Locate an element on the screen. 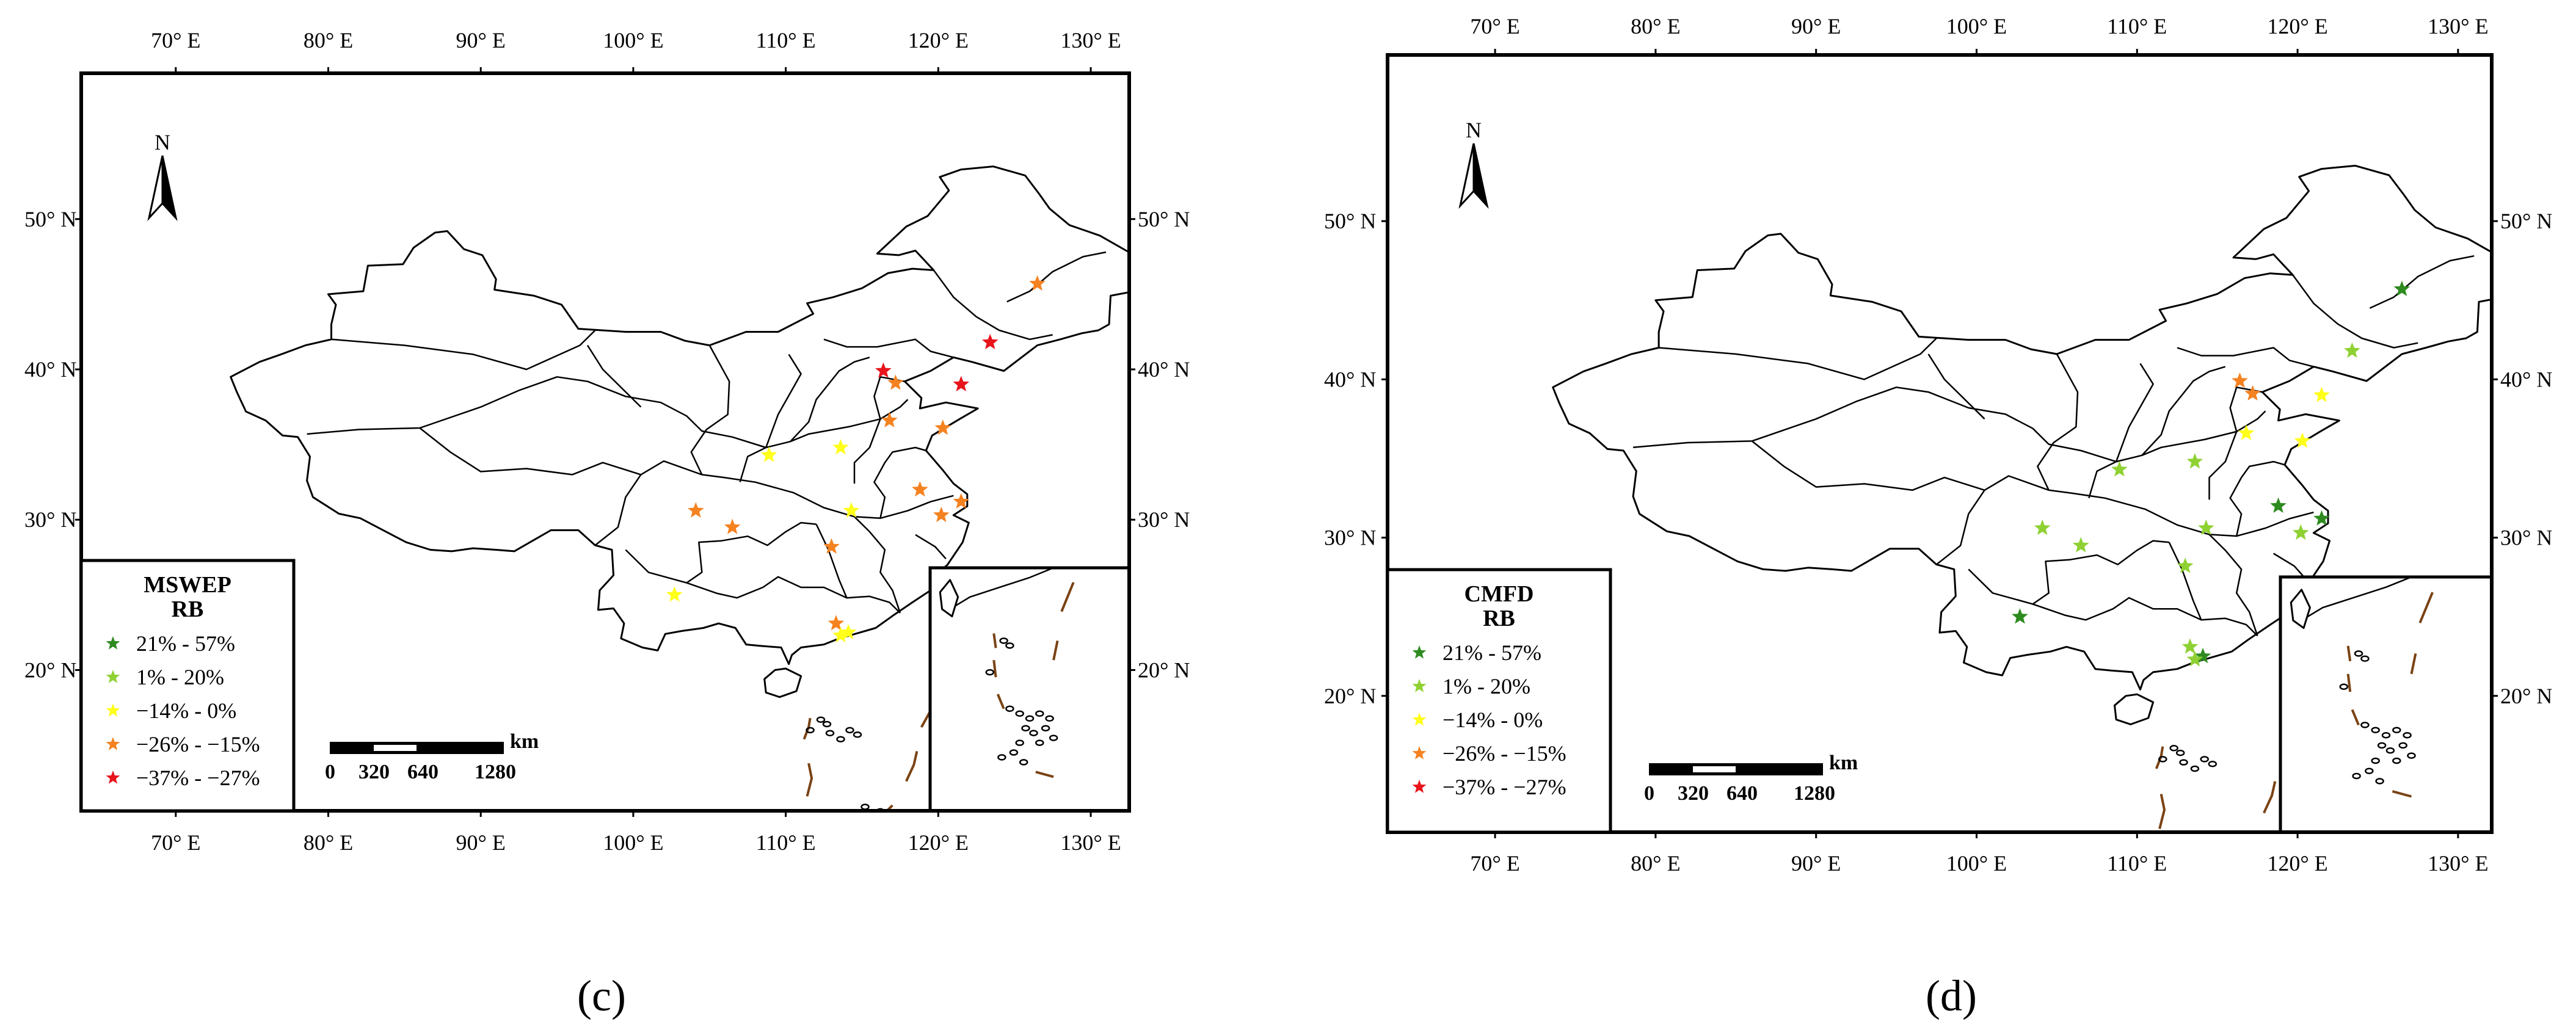  legend-item-label: 21% - 57% is located at coordinates (185, 643).